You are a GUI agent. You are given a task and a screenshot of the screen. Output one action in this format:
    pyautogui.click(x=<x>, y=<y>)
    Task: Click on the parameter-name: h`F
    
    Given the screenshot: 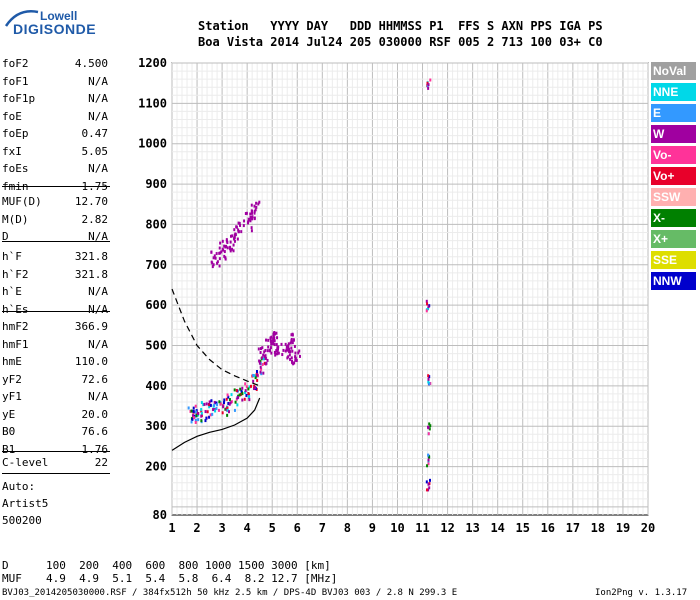 What is the action you would take?
    pyautogui.click(x=12, y=256)
    